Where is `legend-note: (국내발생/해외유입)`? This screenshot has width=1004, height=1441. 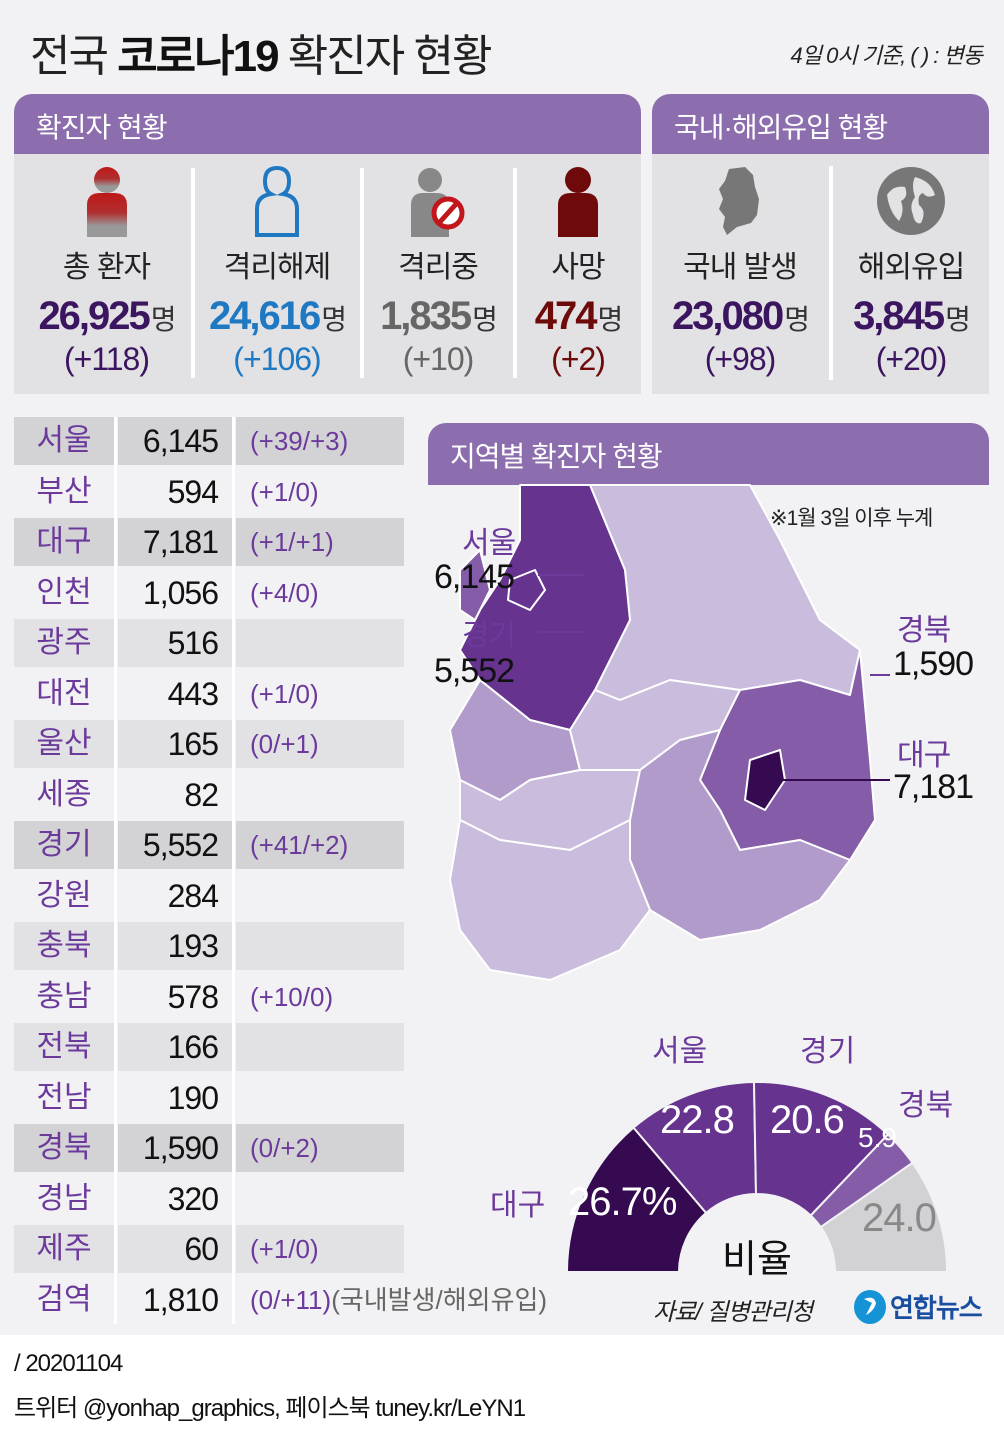
legend-note: (국내발생/해외유입) is located at coordinates (439, 1300).